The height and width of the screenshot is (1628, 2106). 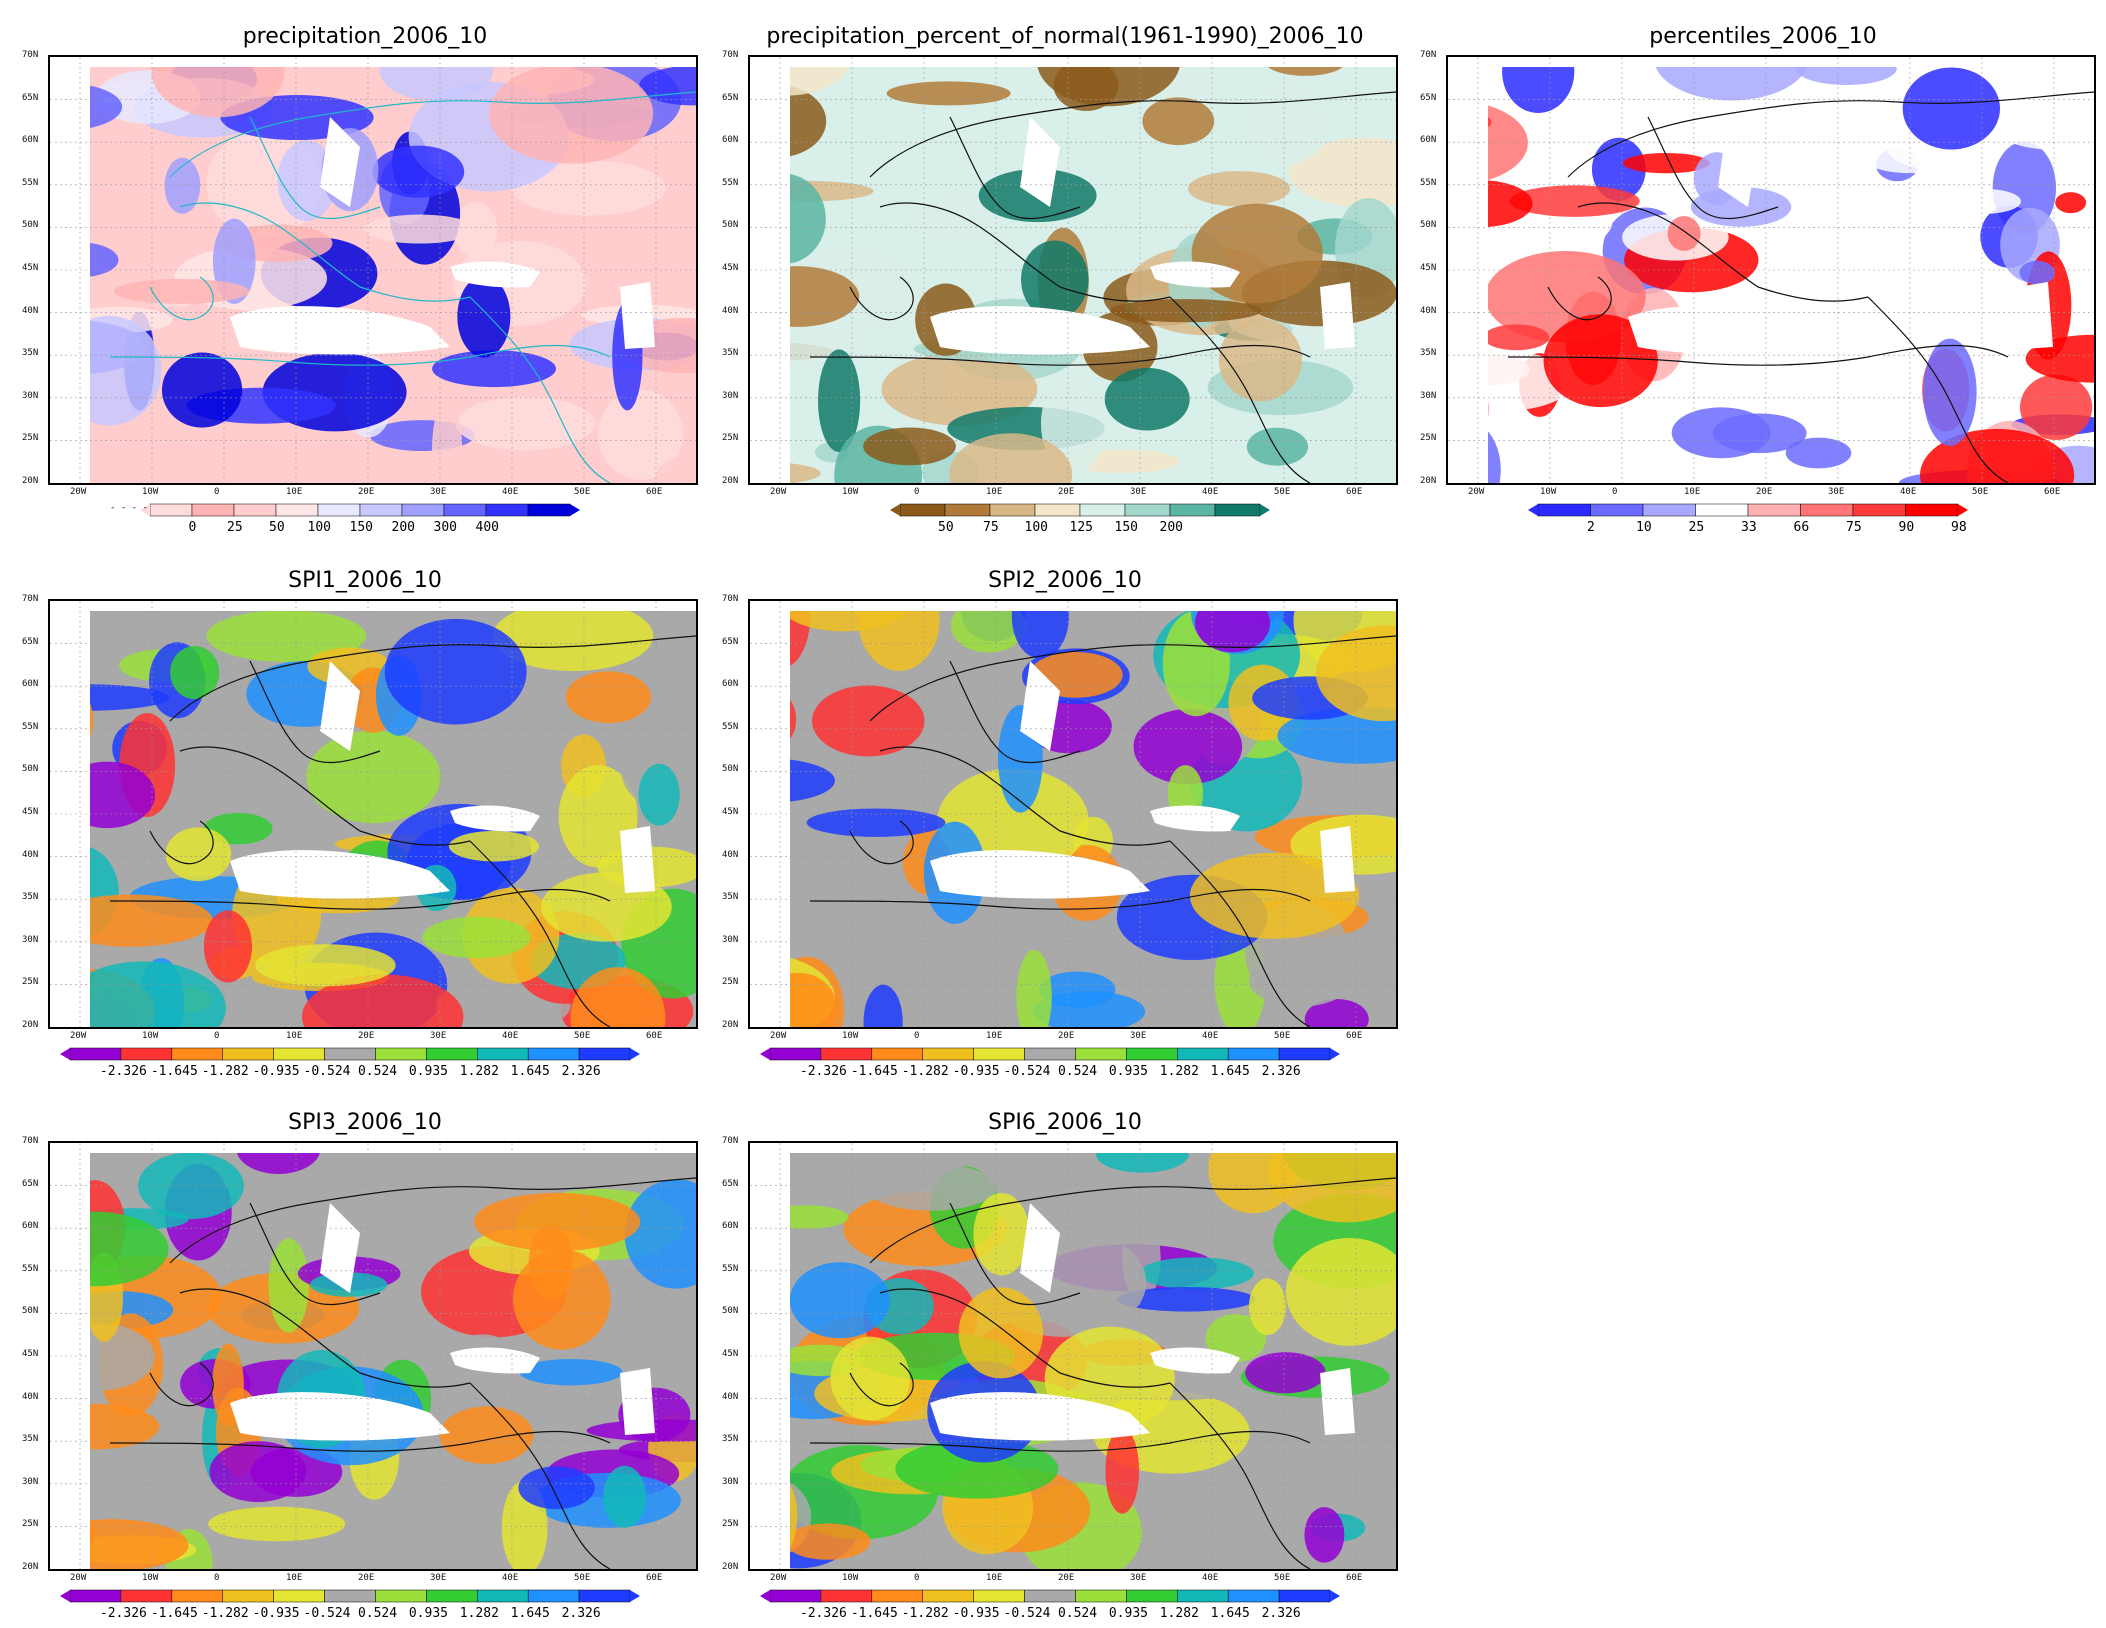 What do you see at coordinates (1428, 395) in the screenshot?
I see `lat-tick-label: 30N` at bounding box center [1428, 395].